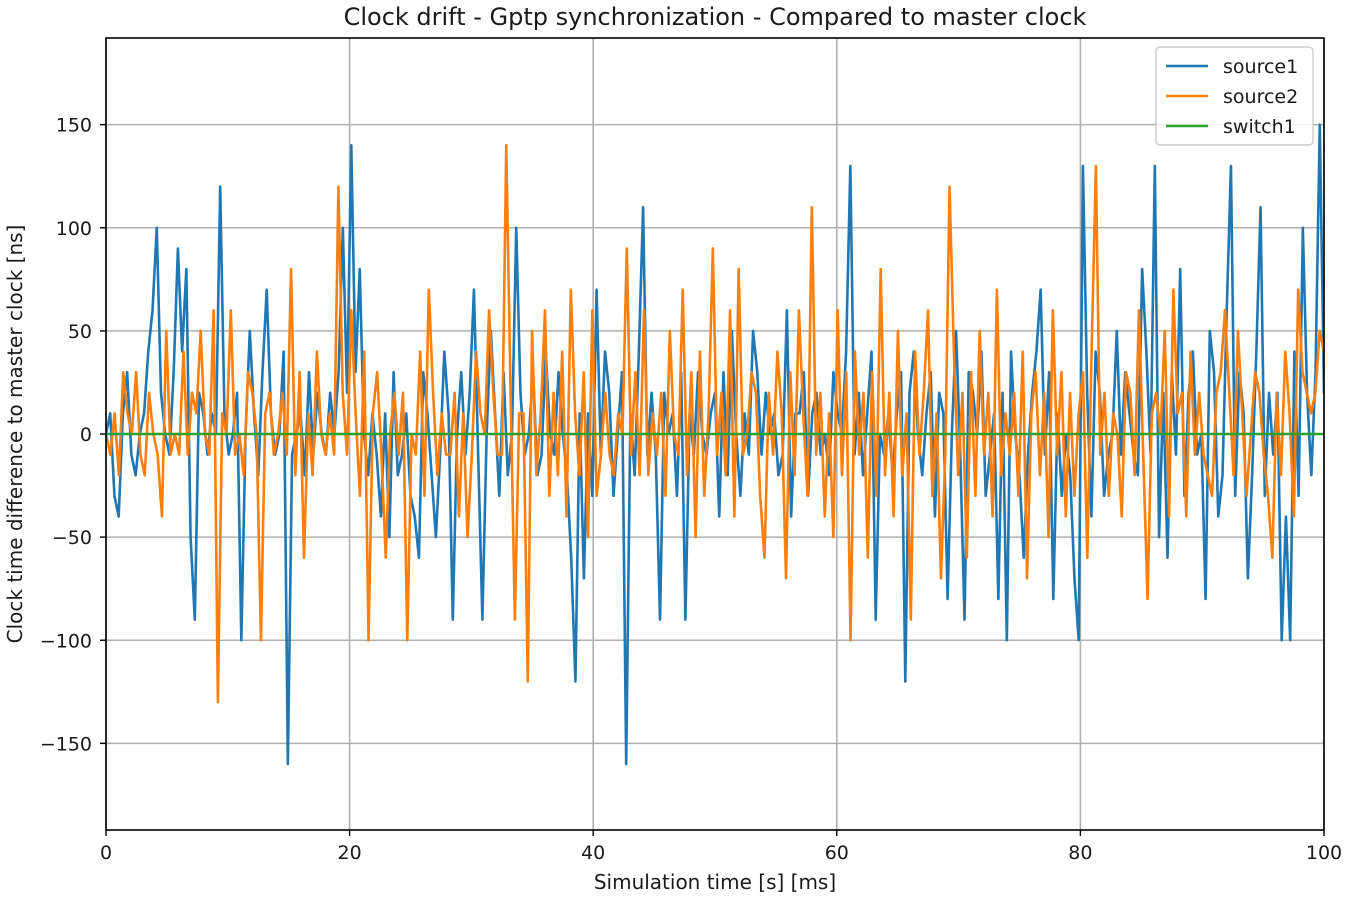 The width and height of the screenshot is (1350, 900). What do you see at coordinates (73, 435) in the screenshot?
I see `y-axis-ticks: −150 −100 −50 0 50 100 150` at bounding box center [73, 435].